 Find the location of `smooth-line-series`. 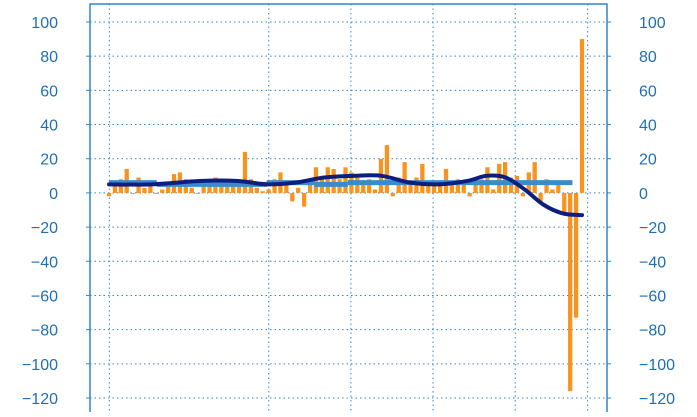

smooth-line-series is located at coordinates (345, 195).